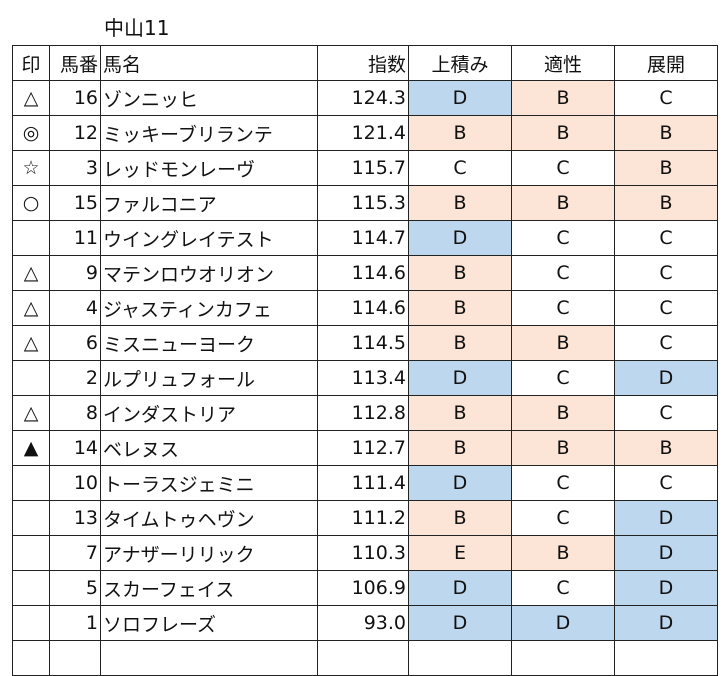 This screenshot has height=676, width=726. I want to click on header-tenkai: 展開, so click(666, 63).